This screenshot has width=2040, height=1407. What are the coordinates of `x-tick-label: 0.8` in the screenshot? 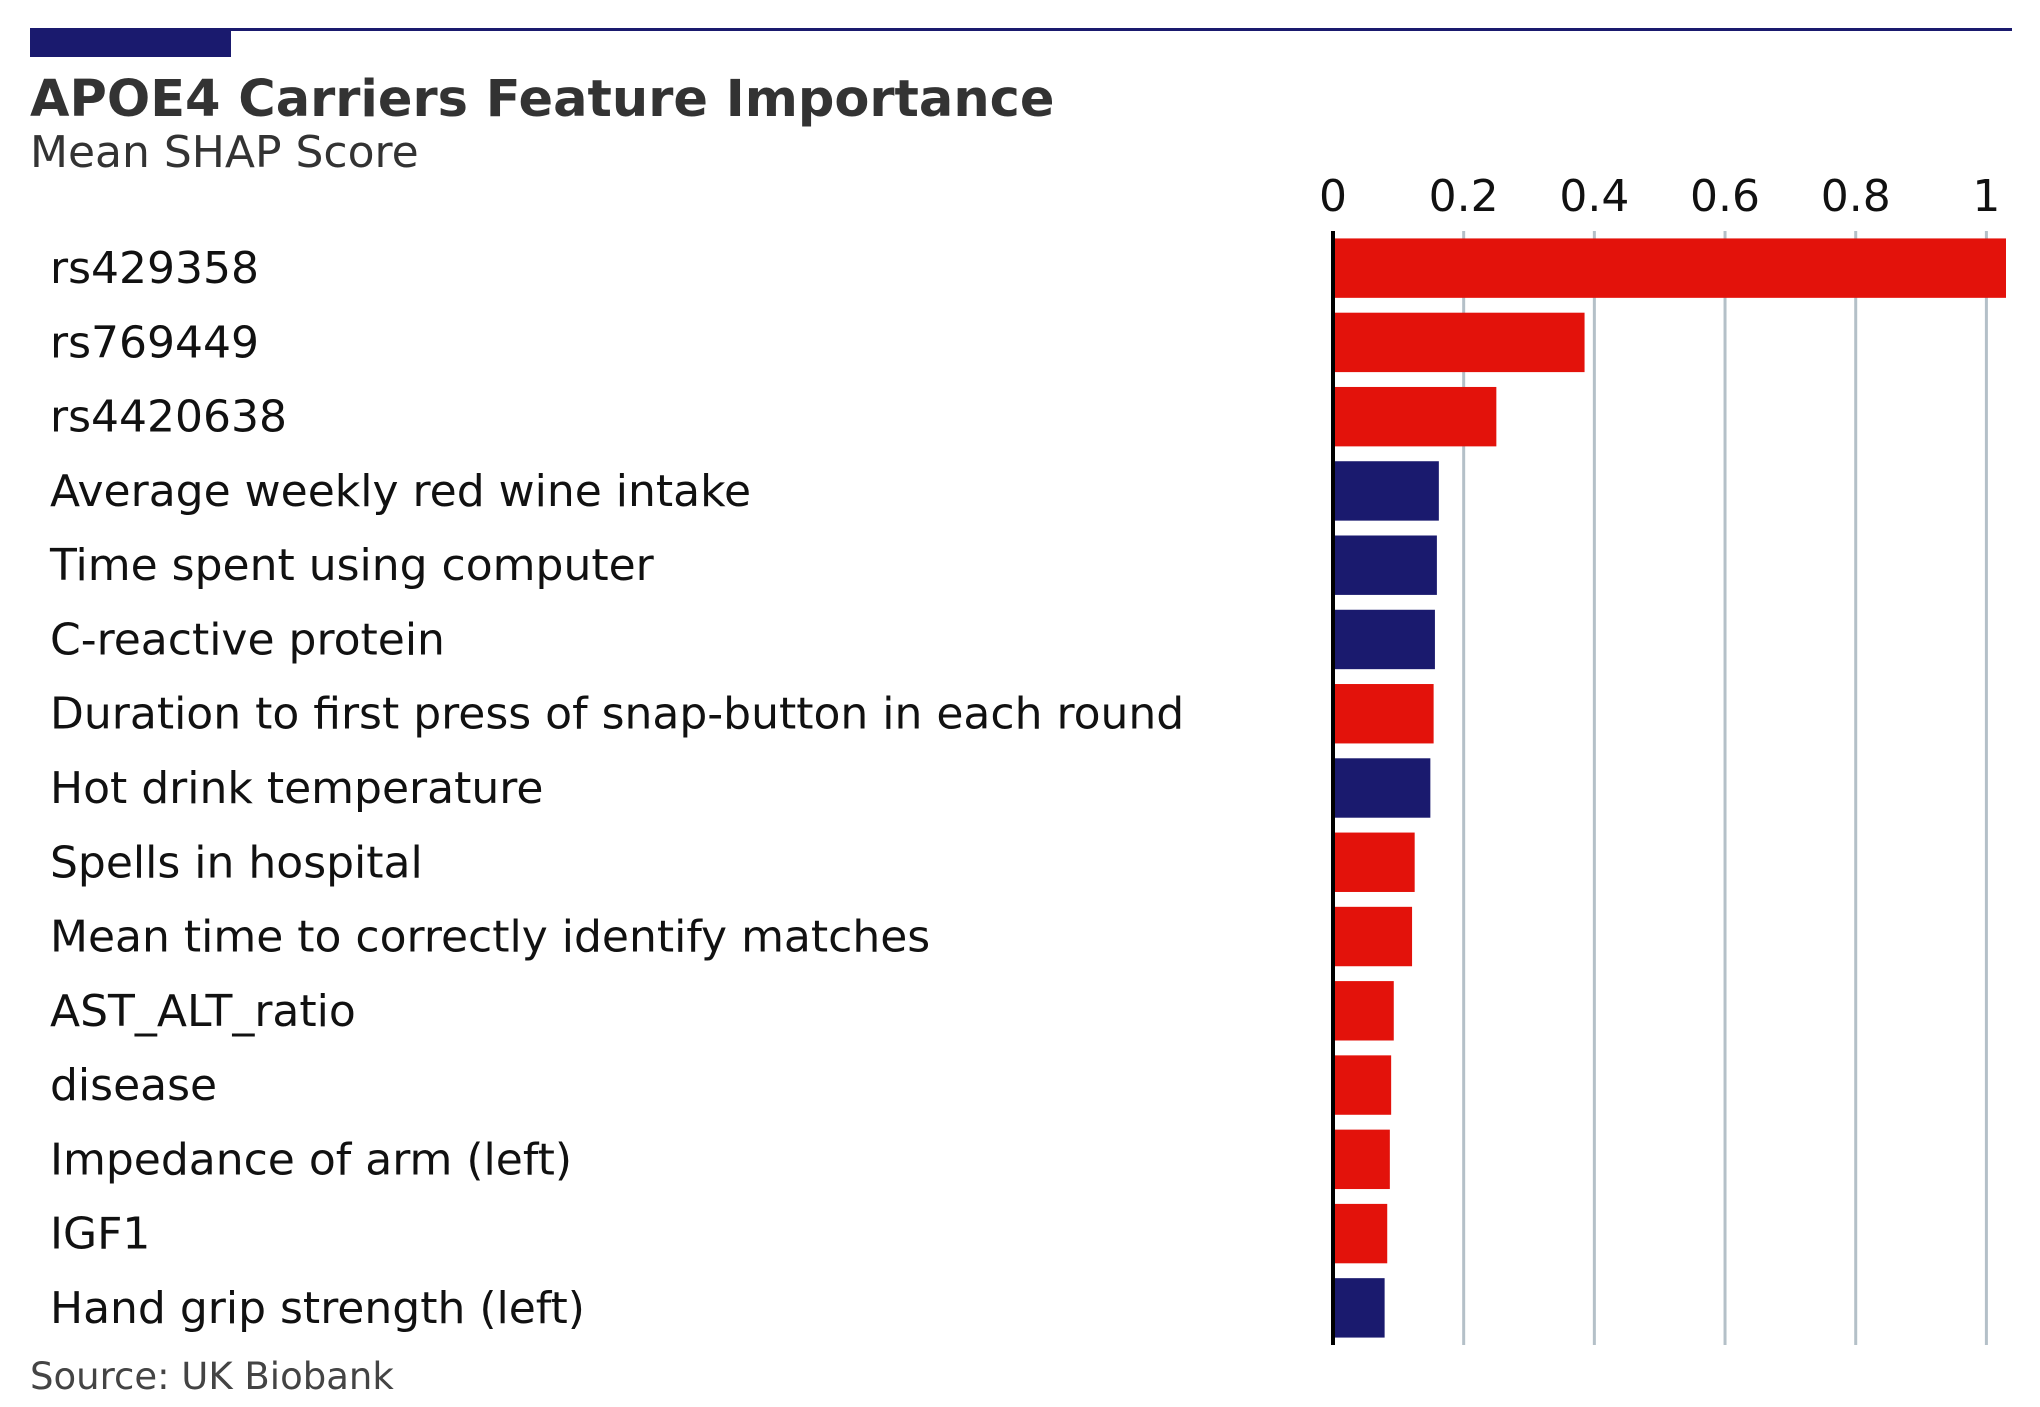 It's located at (1856, 196).